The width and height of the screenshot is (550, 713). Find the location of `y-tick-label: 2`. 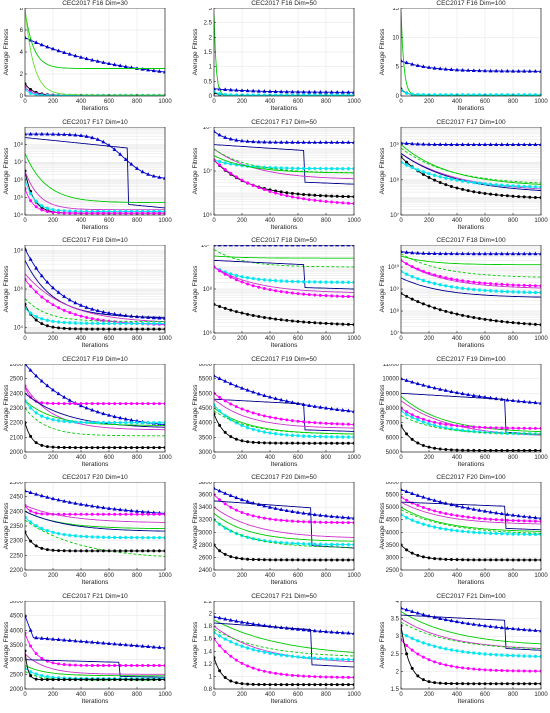

y-tick-label: 2 is located at coordinates (398, 672).